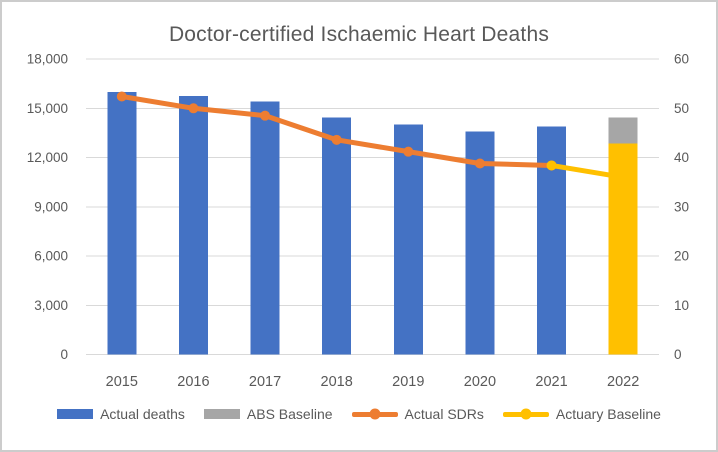  I want to click on legend-label-actual-deaths: Actual deaths, so click(142, 414).